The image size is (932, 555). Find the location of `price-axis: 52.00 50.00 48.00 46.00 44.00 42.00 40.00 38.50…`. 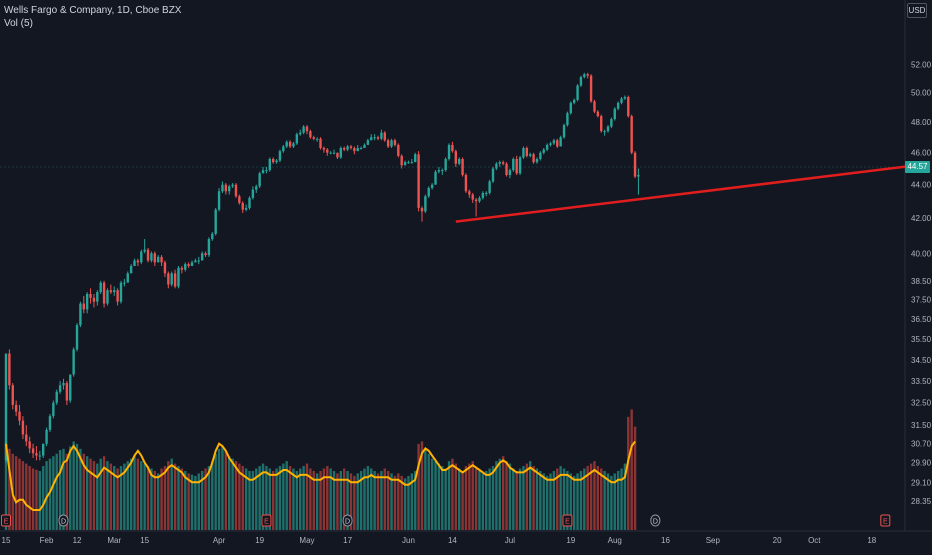

price-axis: 52.00 50.00 48.00 46.00 44.00 42.00 40.00 38.50… is located at coordinates (921, 283).